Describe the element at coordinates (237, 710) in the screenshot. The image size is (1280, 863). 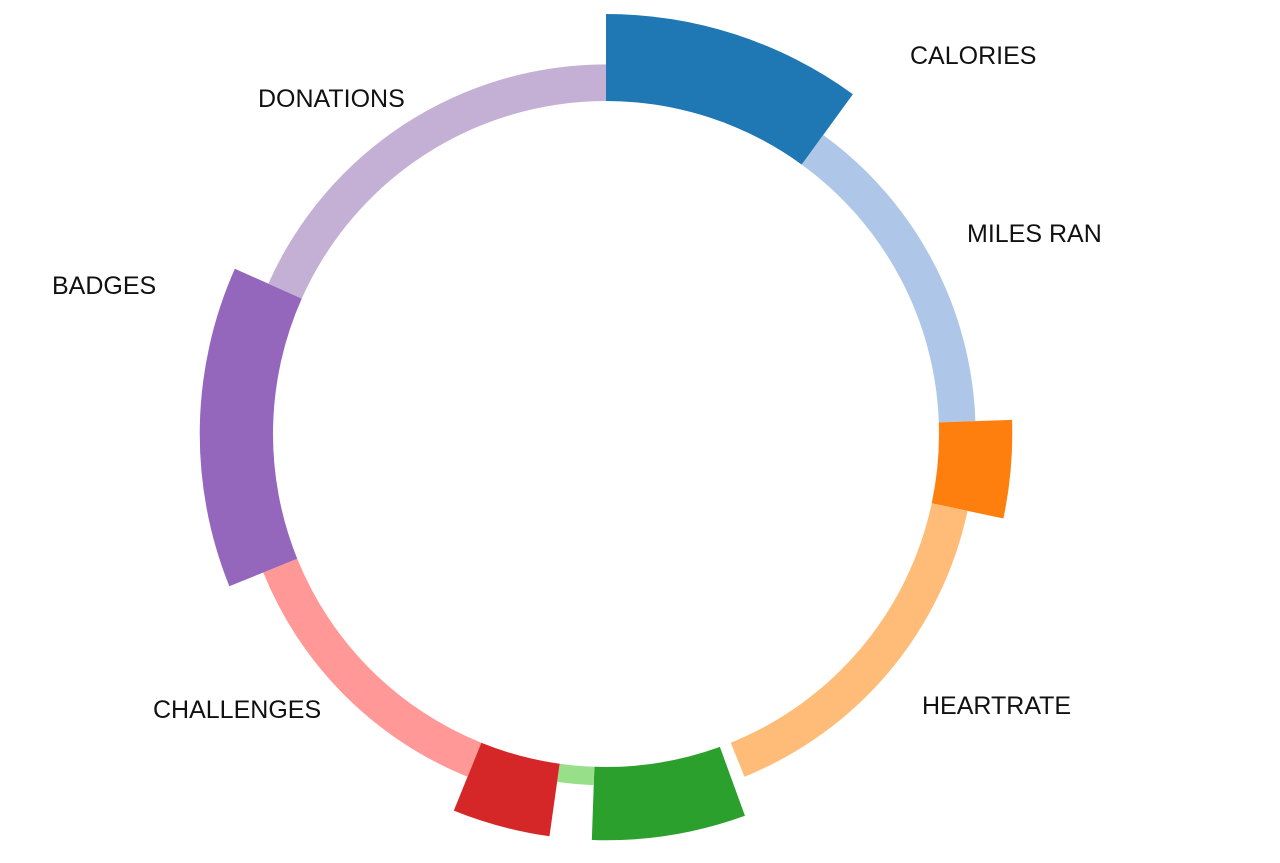
I see `segment-label-challenges: CHALLENGES` at that location.